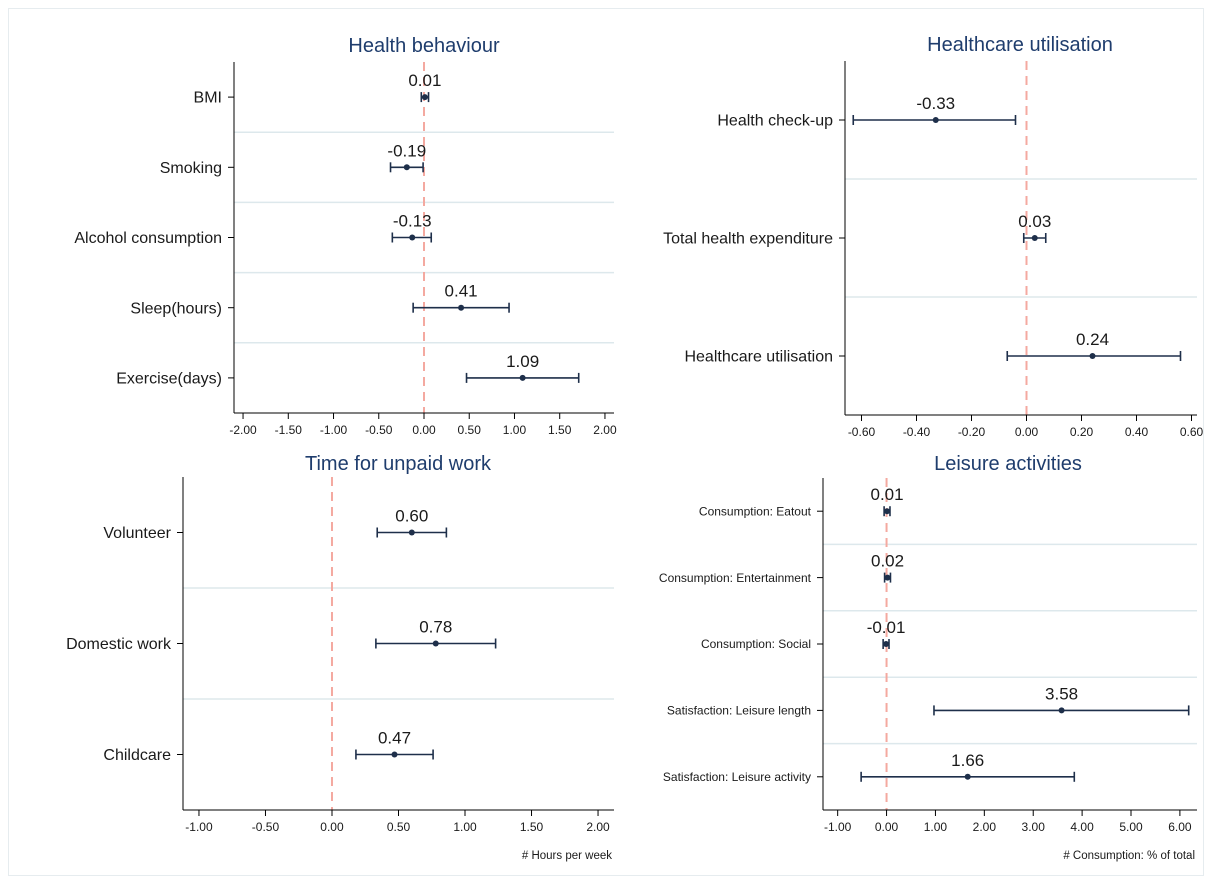  Describe the element at coordinates (758, 357) in the screenshot. I see `category-label: Healthcare utilisation` at that location.